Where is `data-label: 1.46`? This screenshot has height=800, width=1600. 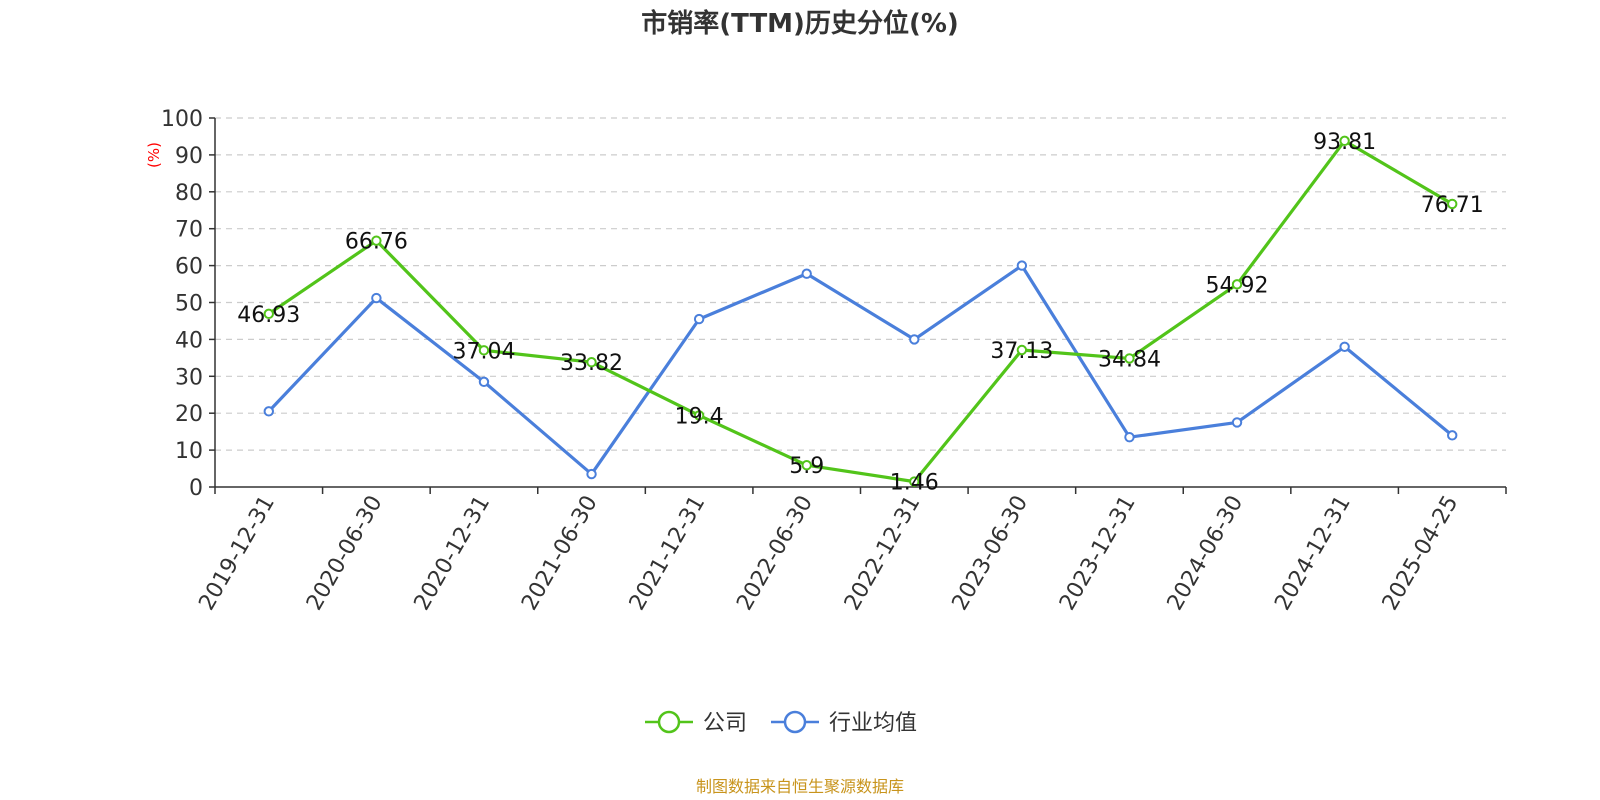 data-label: 1.46 is located at coordinates (914, 483).